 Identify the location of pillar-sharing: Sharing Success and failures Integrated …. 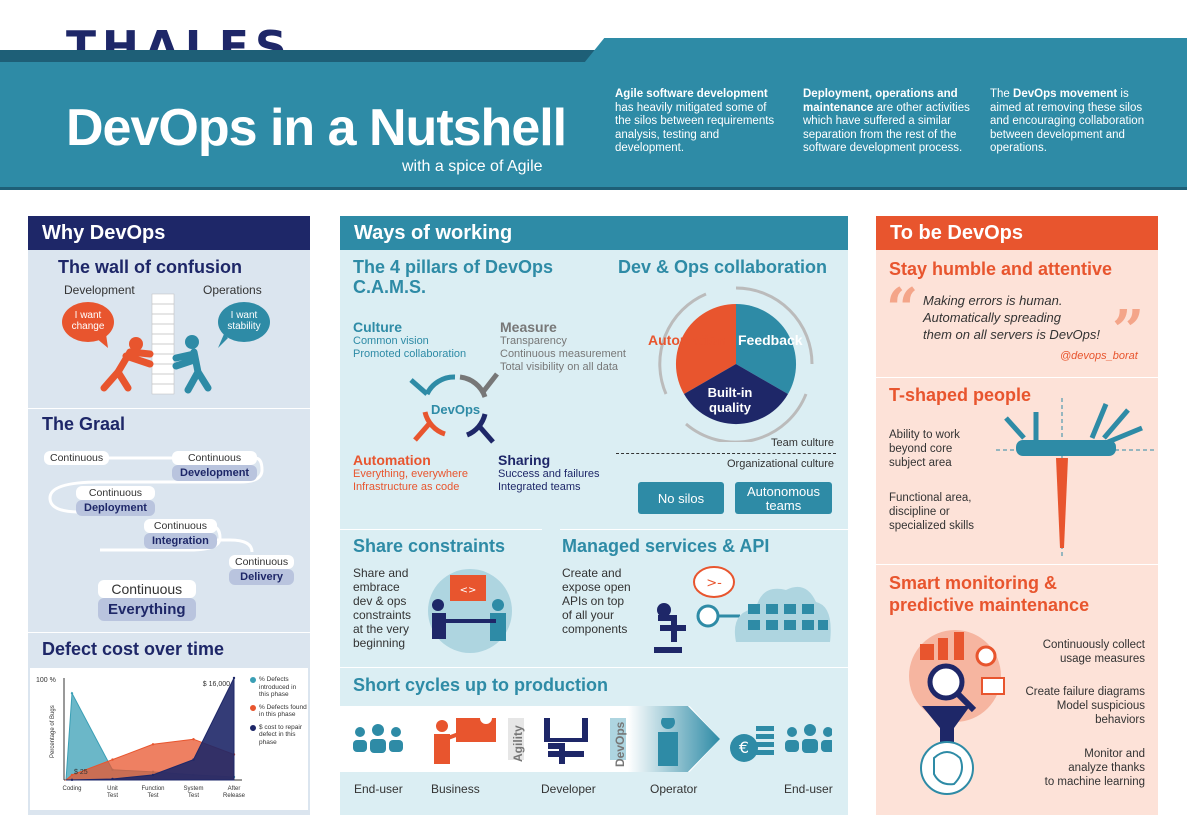
(549, 472).